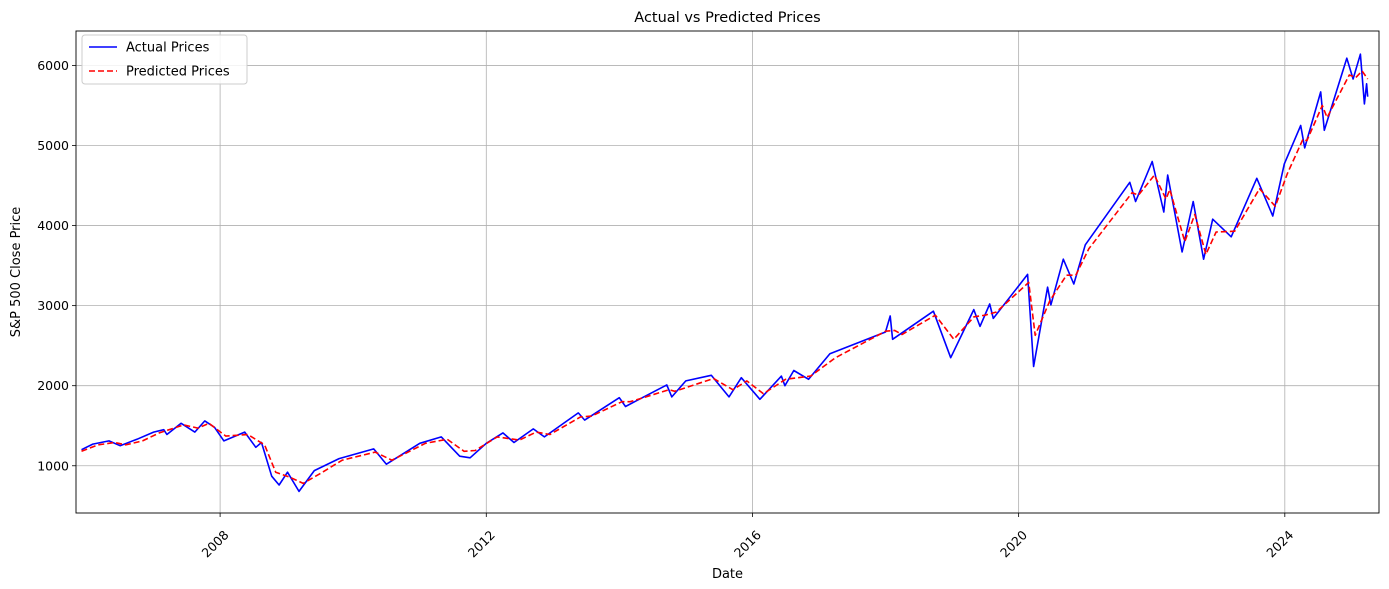 The image size is (1389, 589). I want to click on y-tick-label: 6000, so click(53, 65).